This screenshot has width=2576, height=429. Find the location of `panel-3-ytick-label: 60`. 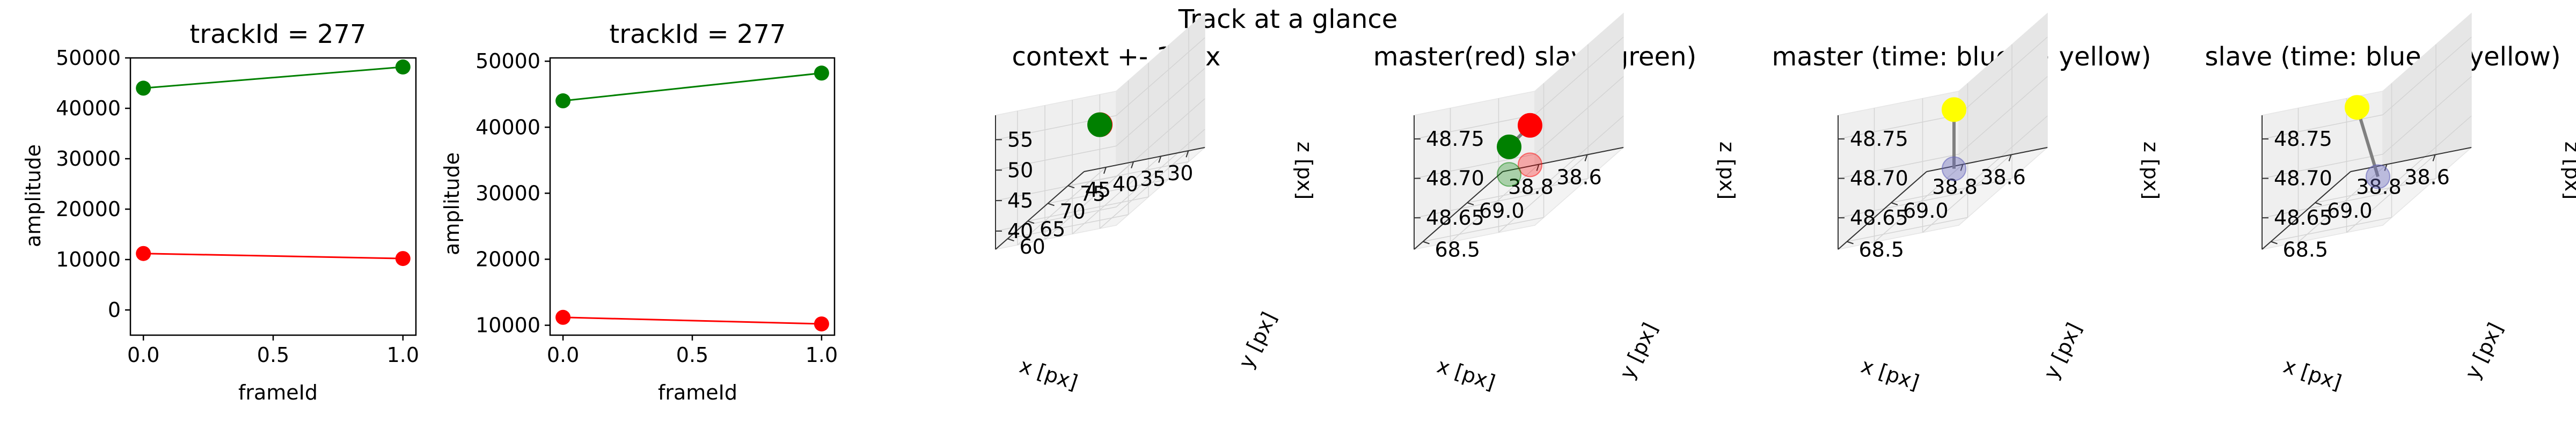

panel-3-ytick-label: 60 is located at coordinates (1032, 246).